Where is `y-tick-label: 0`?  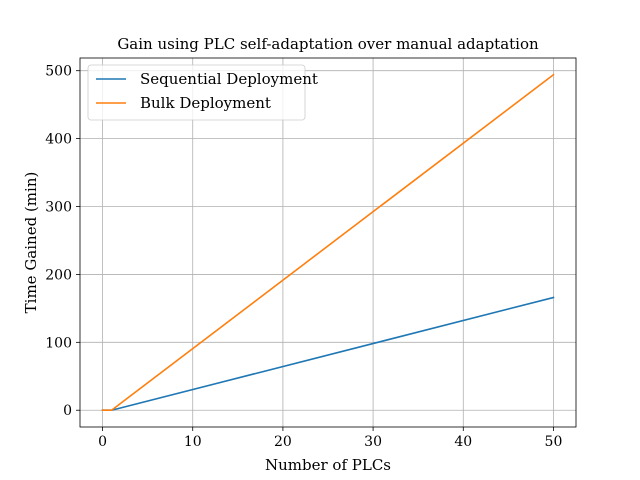 y-tick-label: 0 is located at coordinates (67, 411).